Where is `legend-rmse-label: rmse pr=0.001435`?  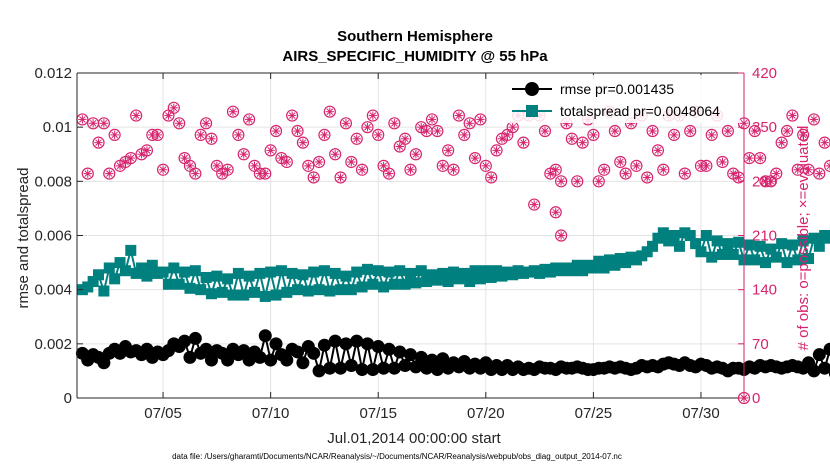 legend-rmse-label: rmse pr=0.001435 is located at coordinates (617, 89).